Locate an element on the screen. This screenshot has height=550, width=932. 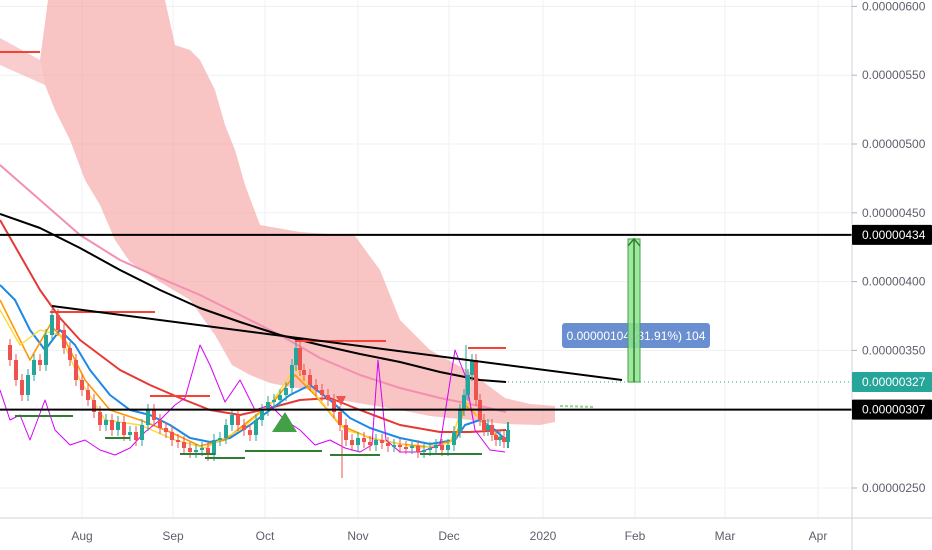
x-tick-label: Mar is located at coordinates (725, 536).